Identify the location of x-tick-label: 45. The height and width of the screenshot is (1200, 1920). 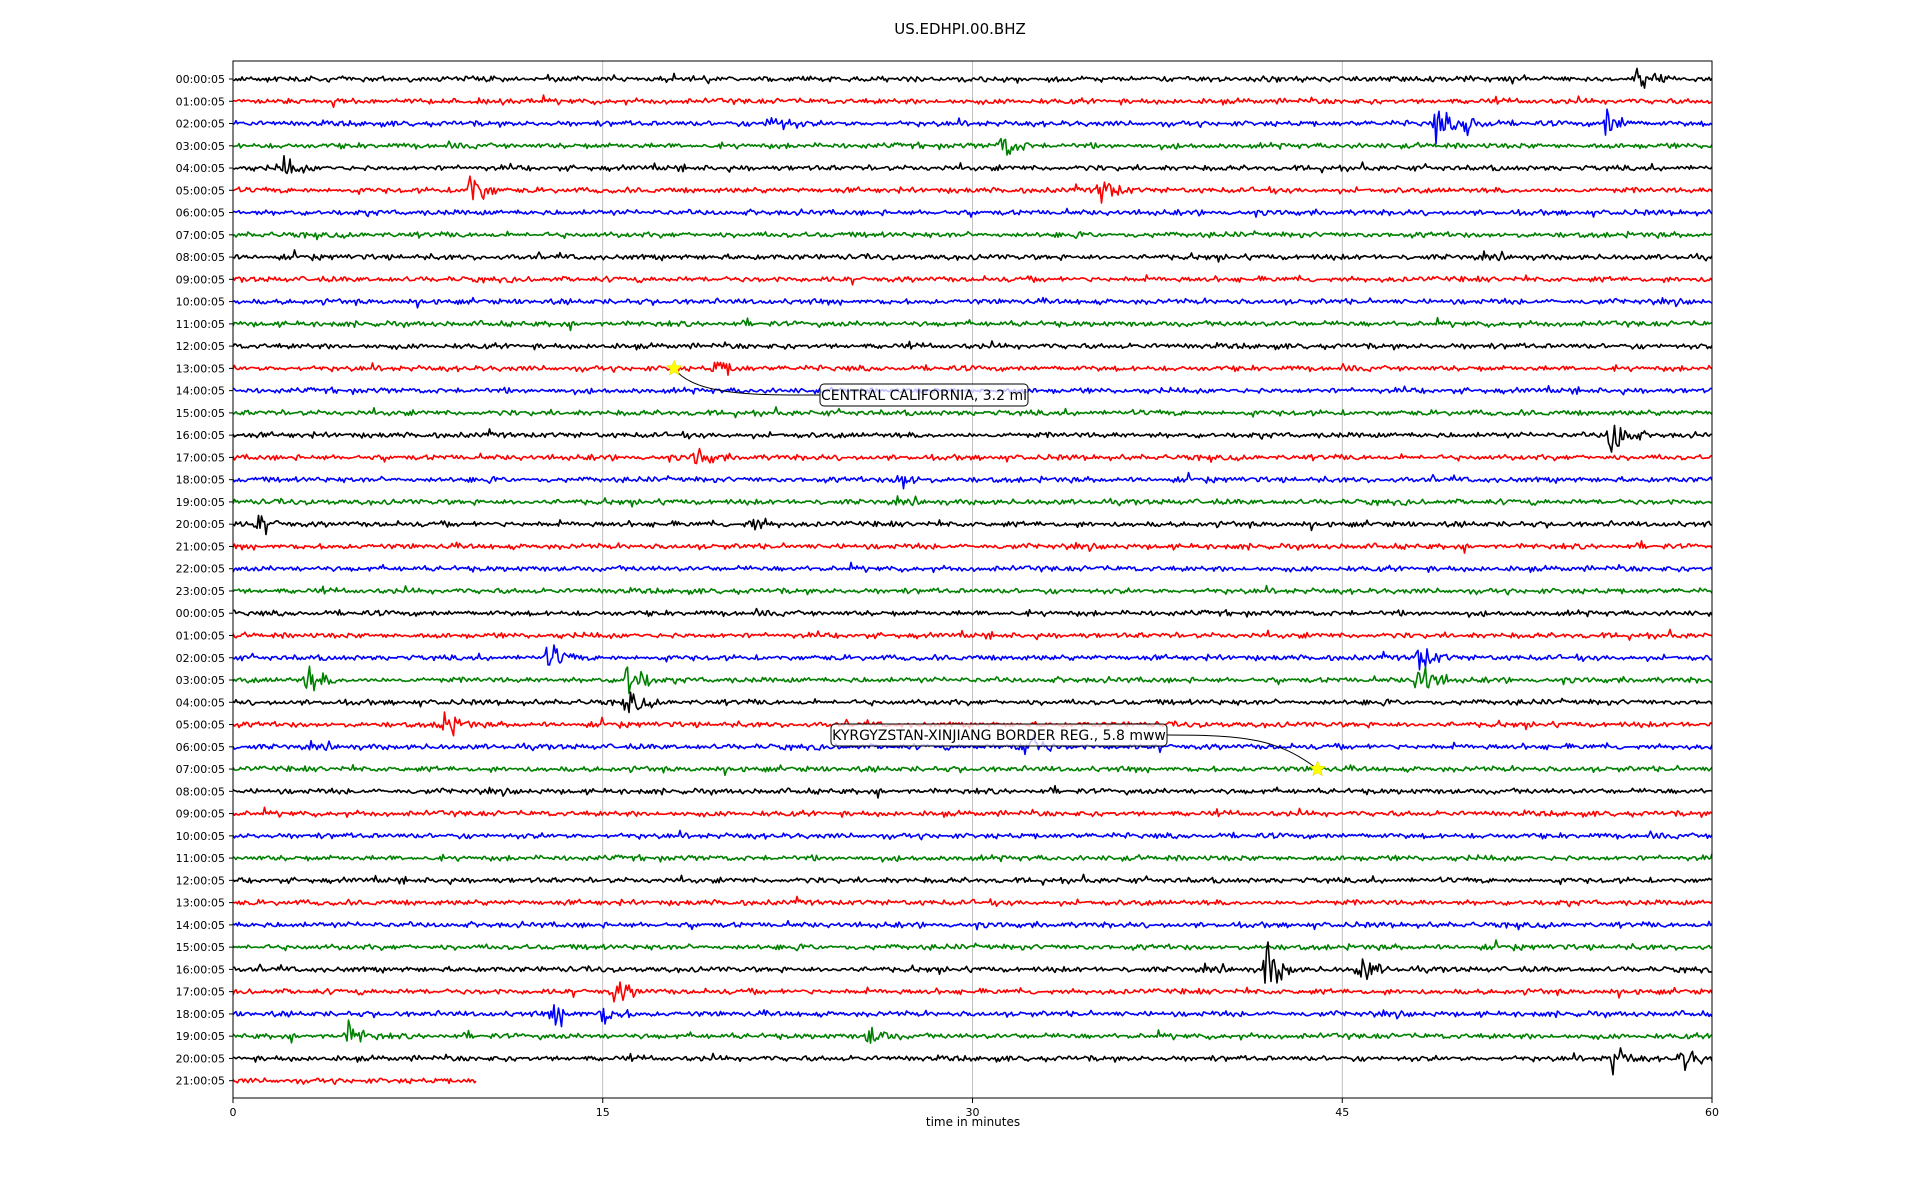
(1342, 1112).